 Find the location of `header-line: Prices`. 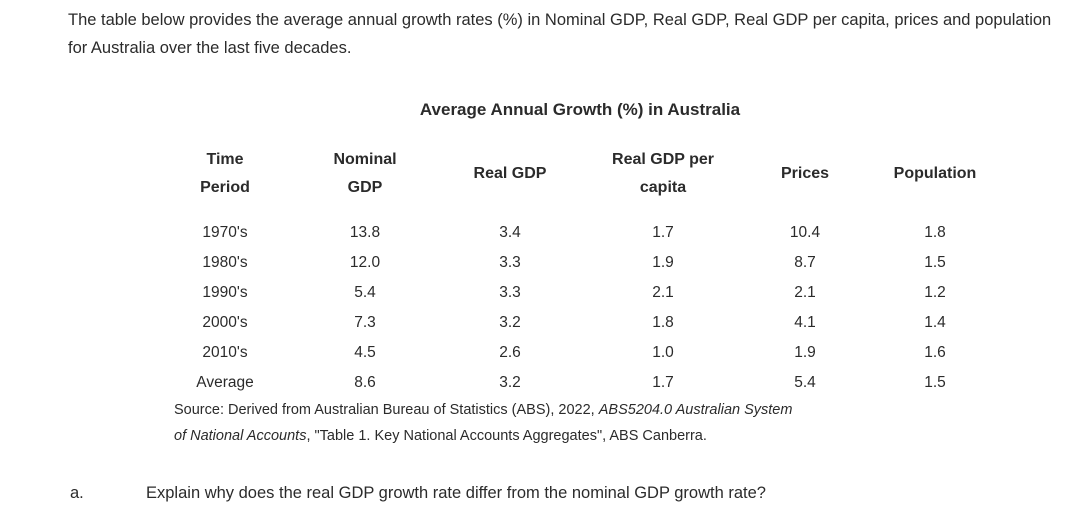

header-line: Prices is located at coordinates (805, 173).